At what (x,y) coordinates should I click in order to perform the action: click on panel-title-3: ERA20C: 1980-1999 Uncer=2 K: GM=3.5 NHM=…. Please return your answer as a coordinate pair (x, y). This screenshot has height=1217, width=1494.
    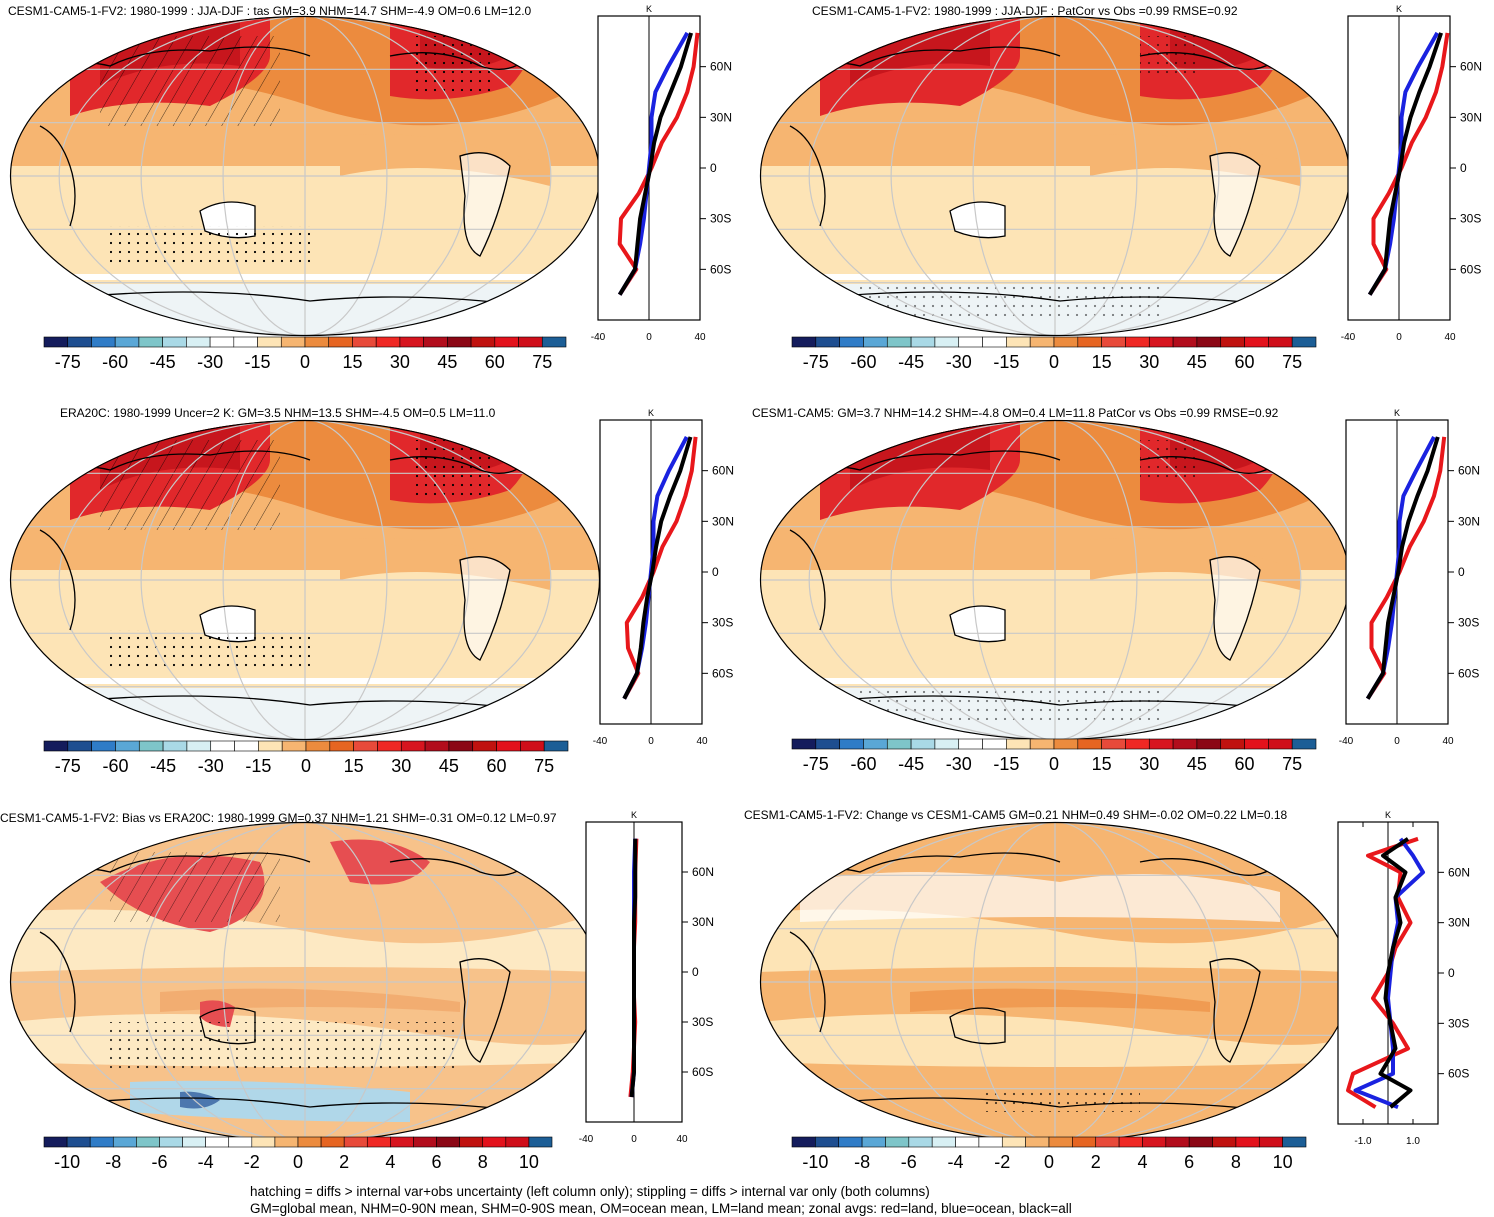
    Looking at the image, I should click on (278, 413).